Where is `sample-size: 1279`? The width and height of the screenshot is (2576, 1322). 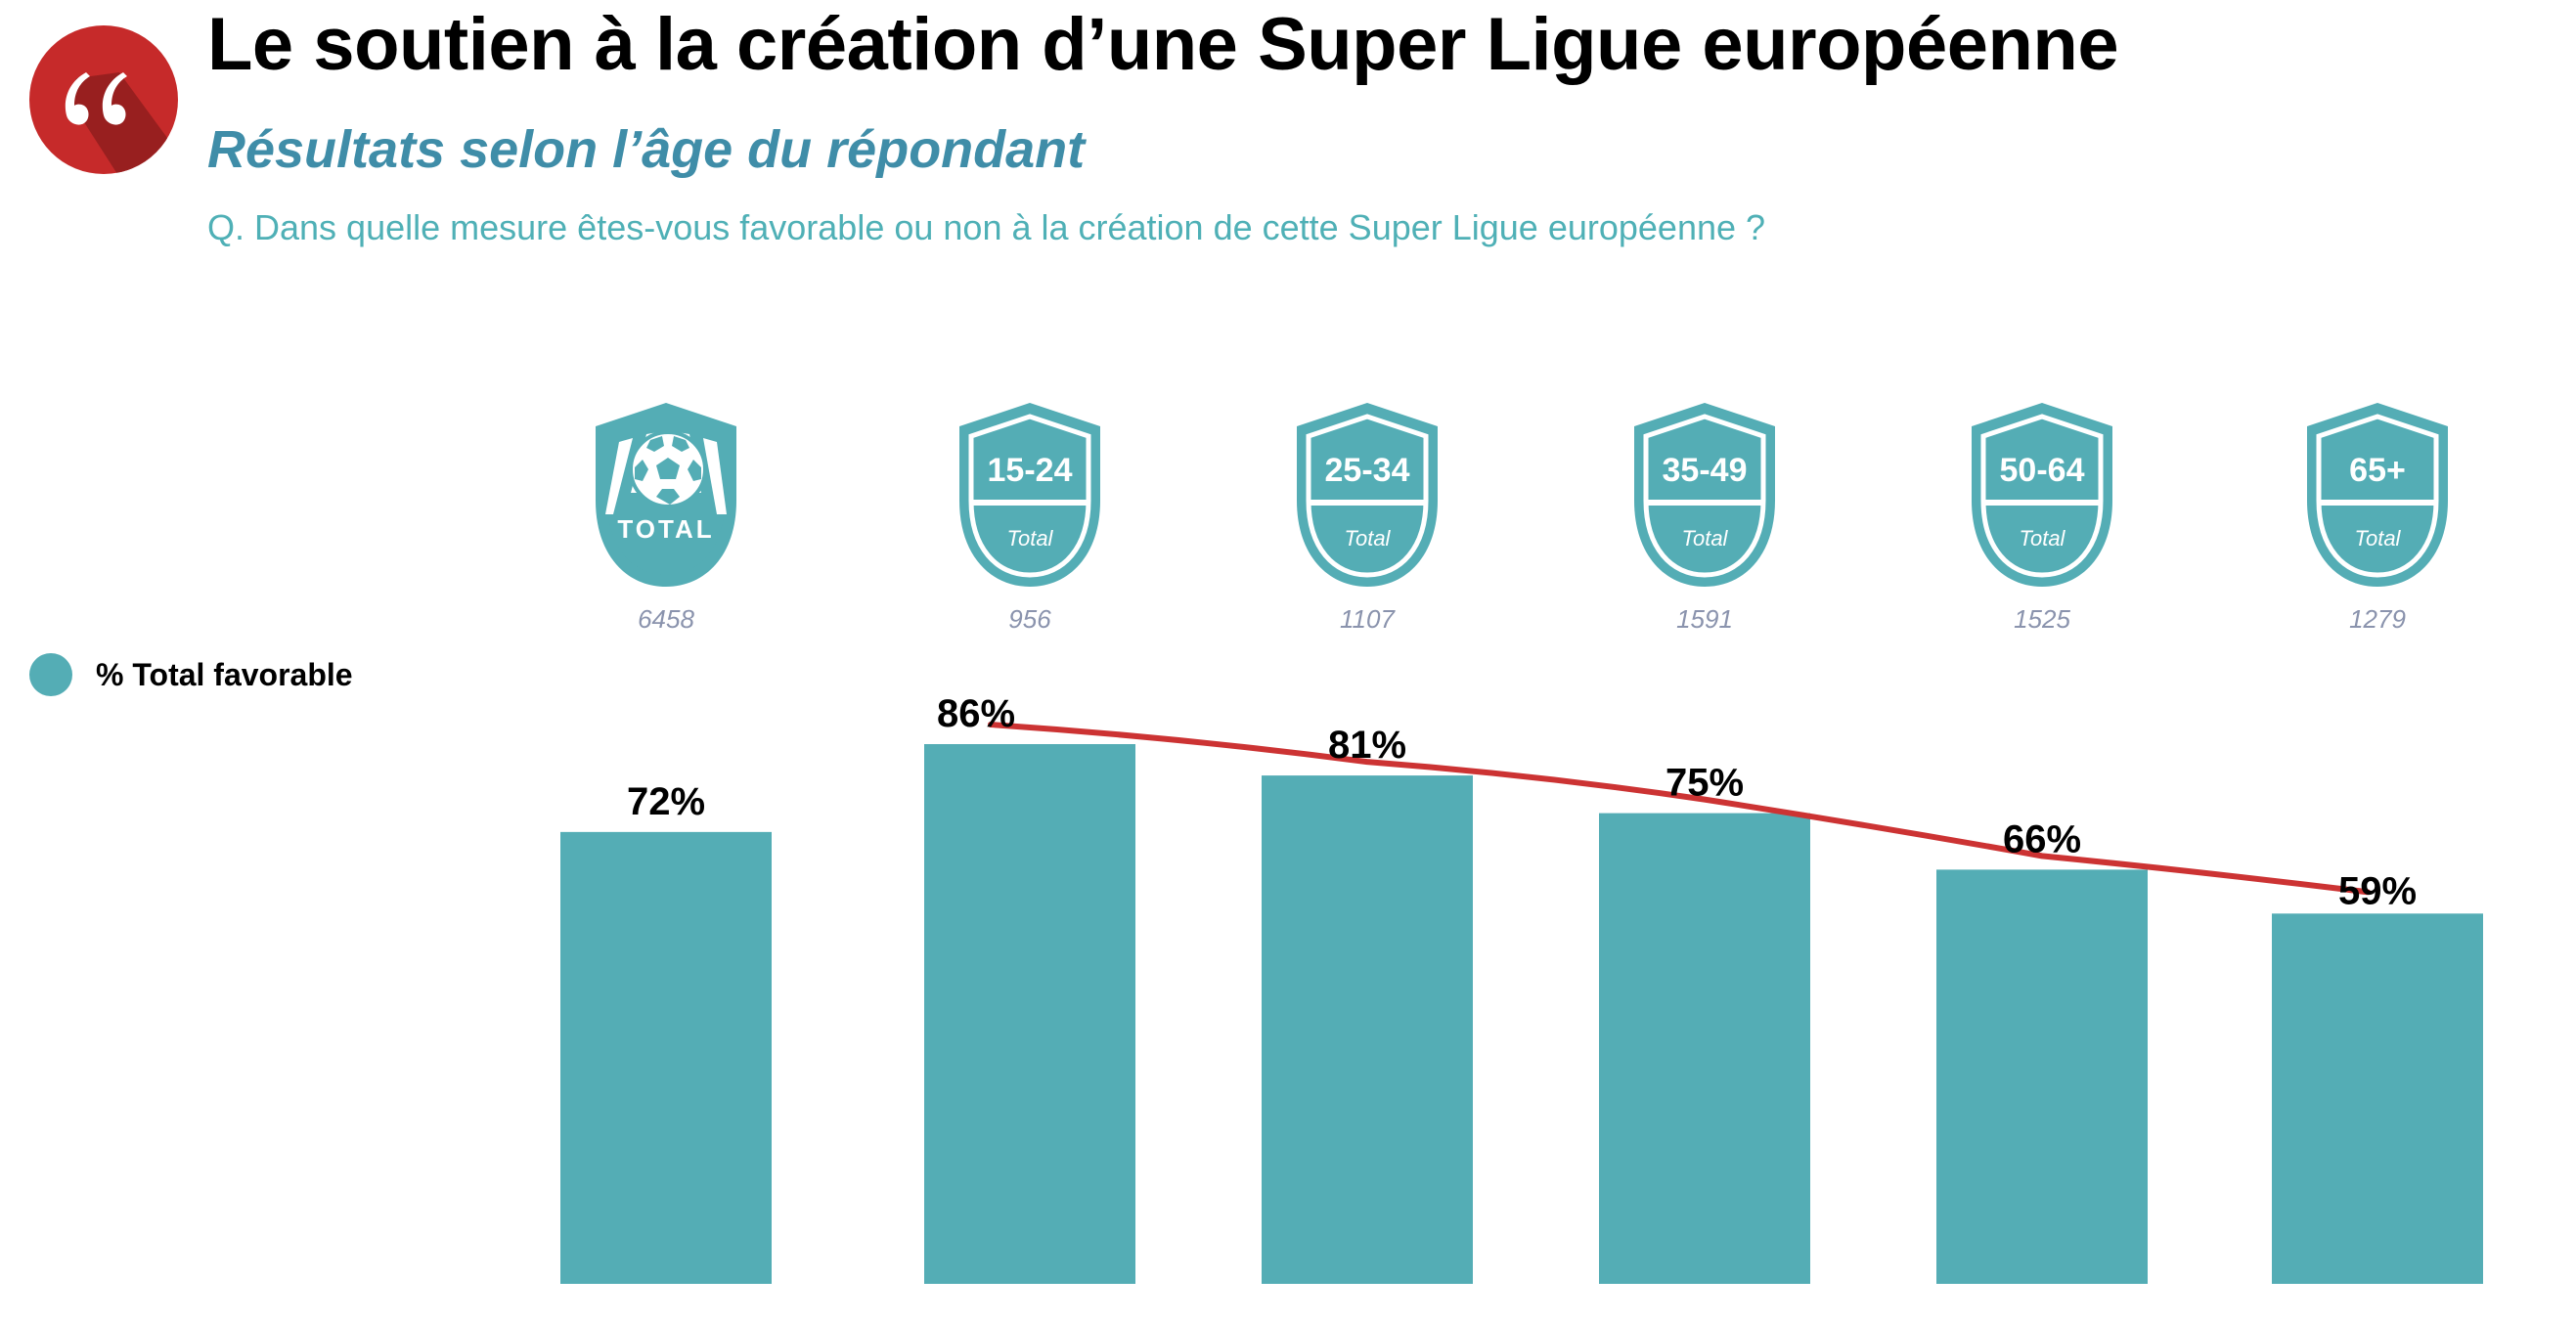
sample-size: 1279 is located at coordinates (2377, 619).